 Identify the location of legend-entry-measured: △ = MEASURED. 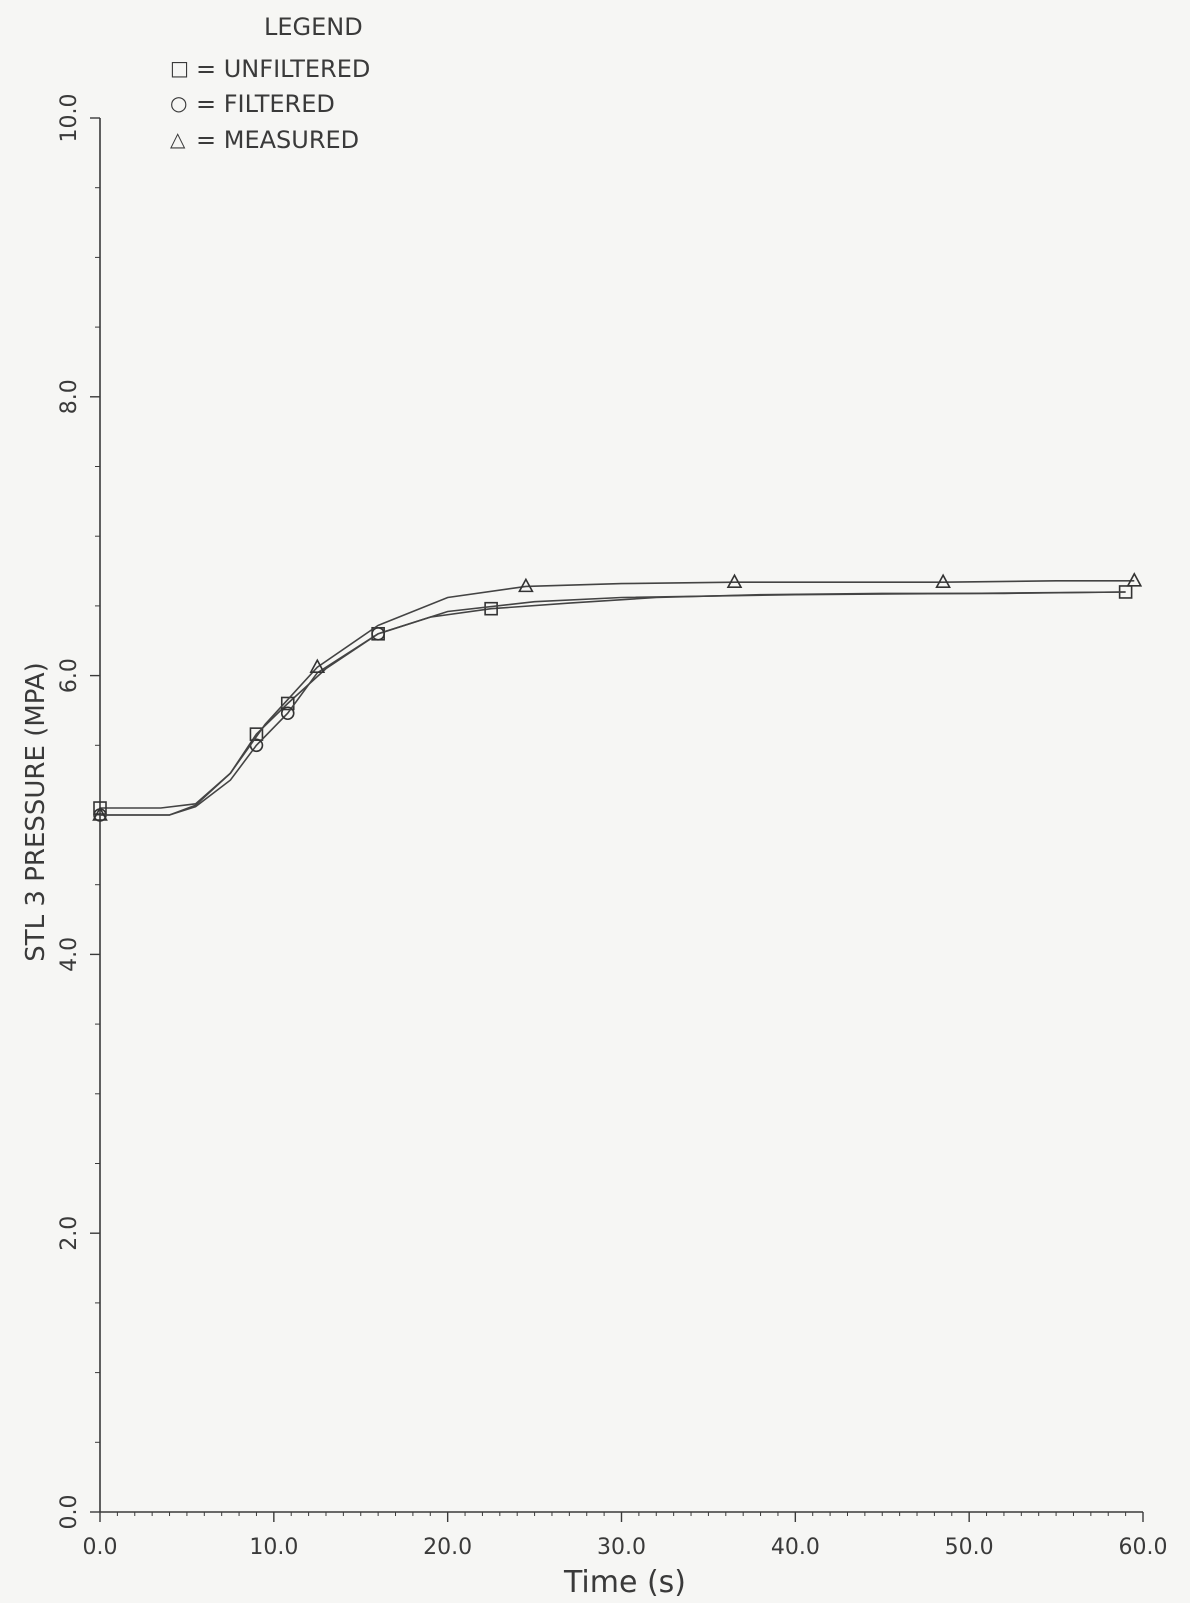
(264, 140).